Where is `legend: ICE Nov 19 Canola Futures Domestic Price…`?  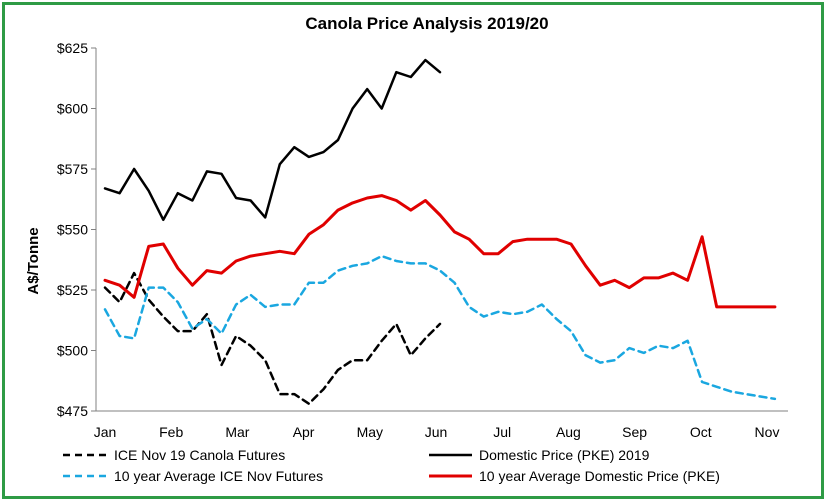
legend: ICE Nov 19 Canola Futures Domestic Price… is located at coordinates (391, 465).